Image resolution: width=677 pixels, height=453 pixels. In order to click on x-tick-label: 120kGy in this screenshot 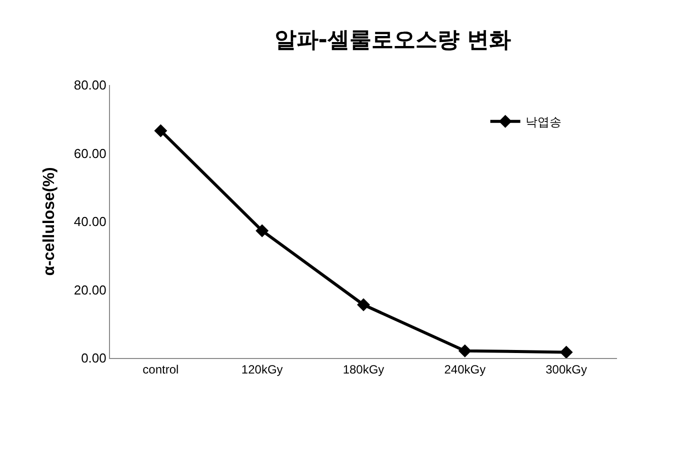, I will do `click(262, 369)`.